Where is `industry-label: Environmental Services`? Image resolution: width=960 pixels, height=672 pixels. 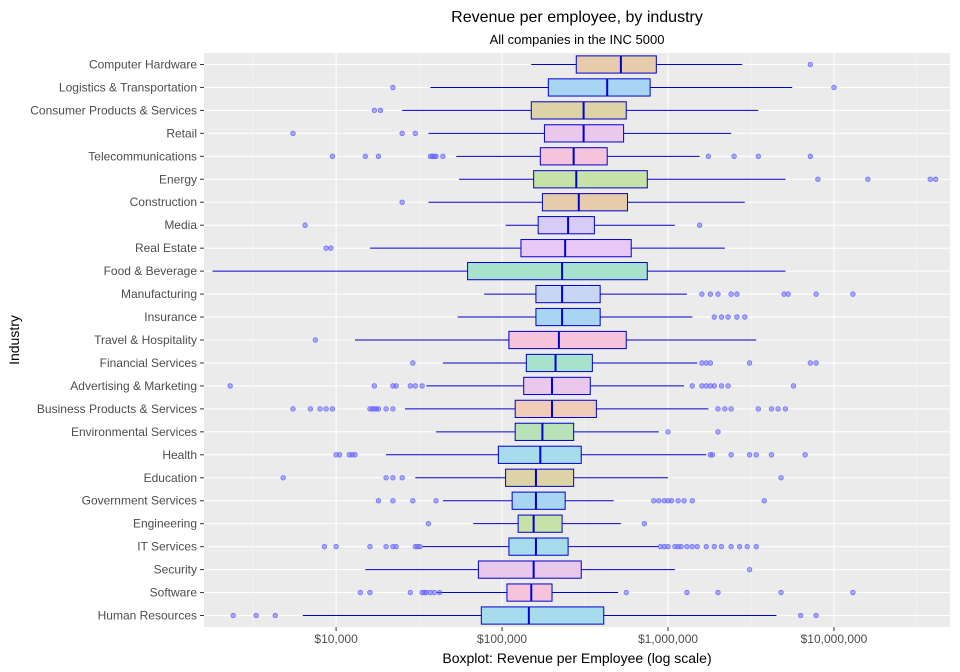 industry-label: Environmental Services is located at coordinates (134, 432).